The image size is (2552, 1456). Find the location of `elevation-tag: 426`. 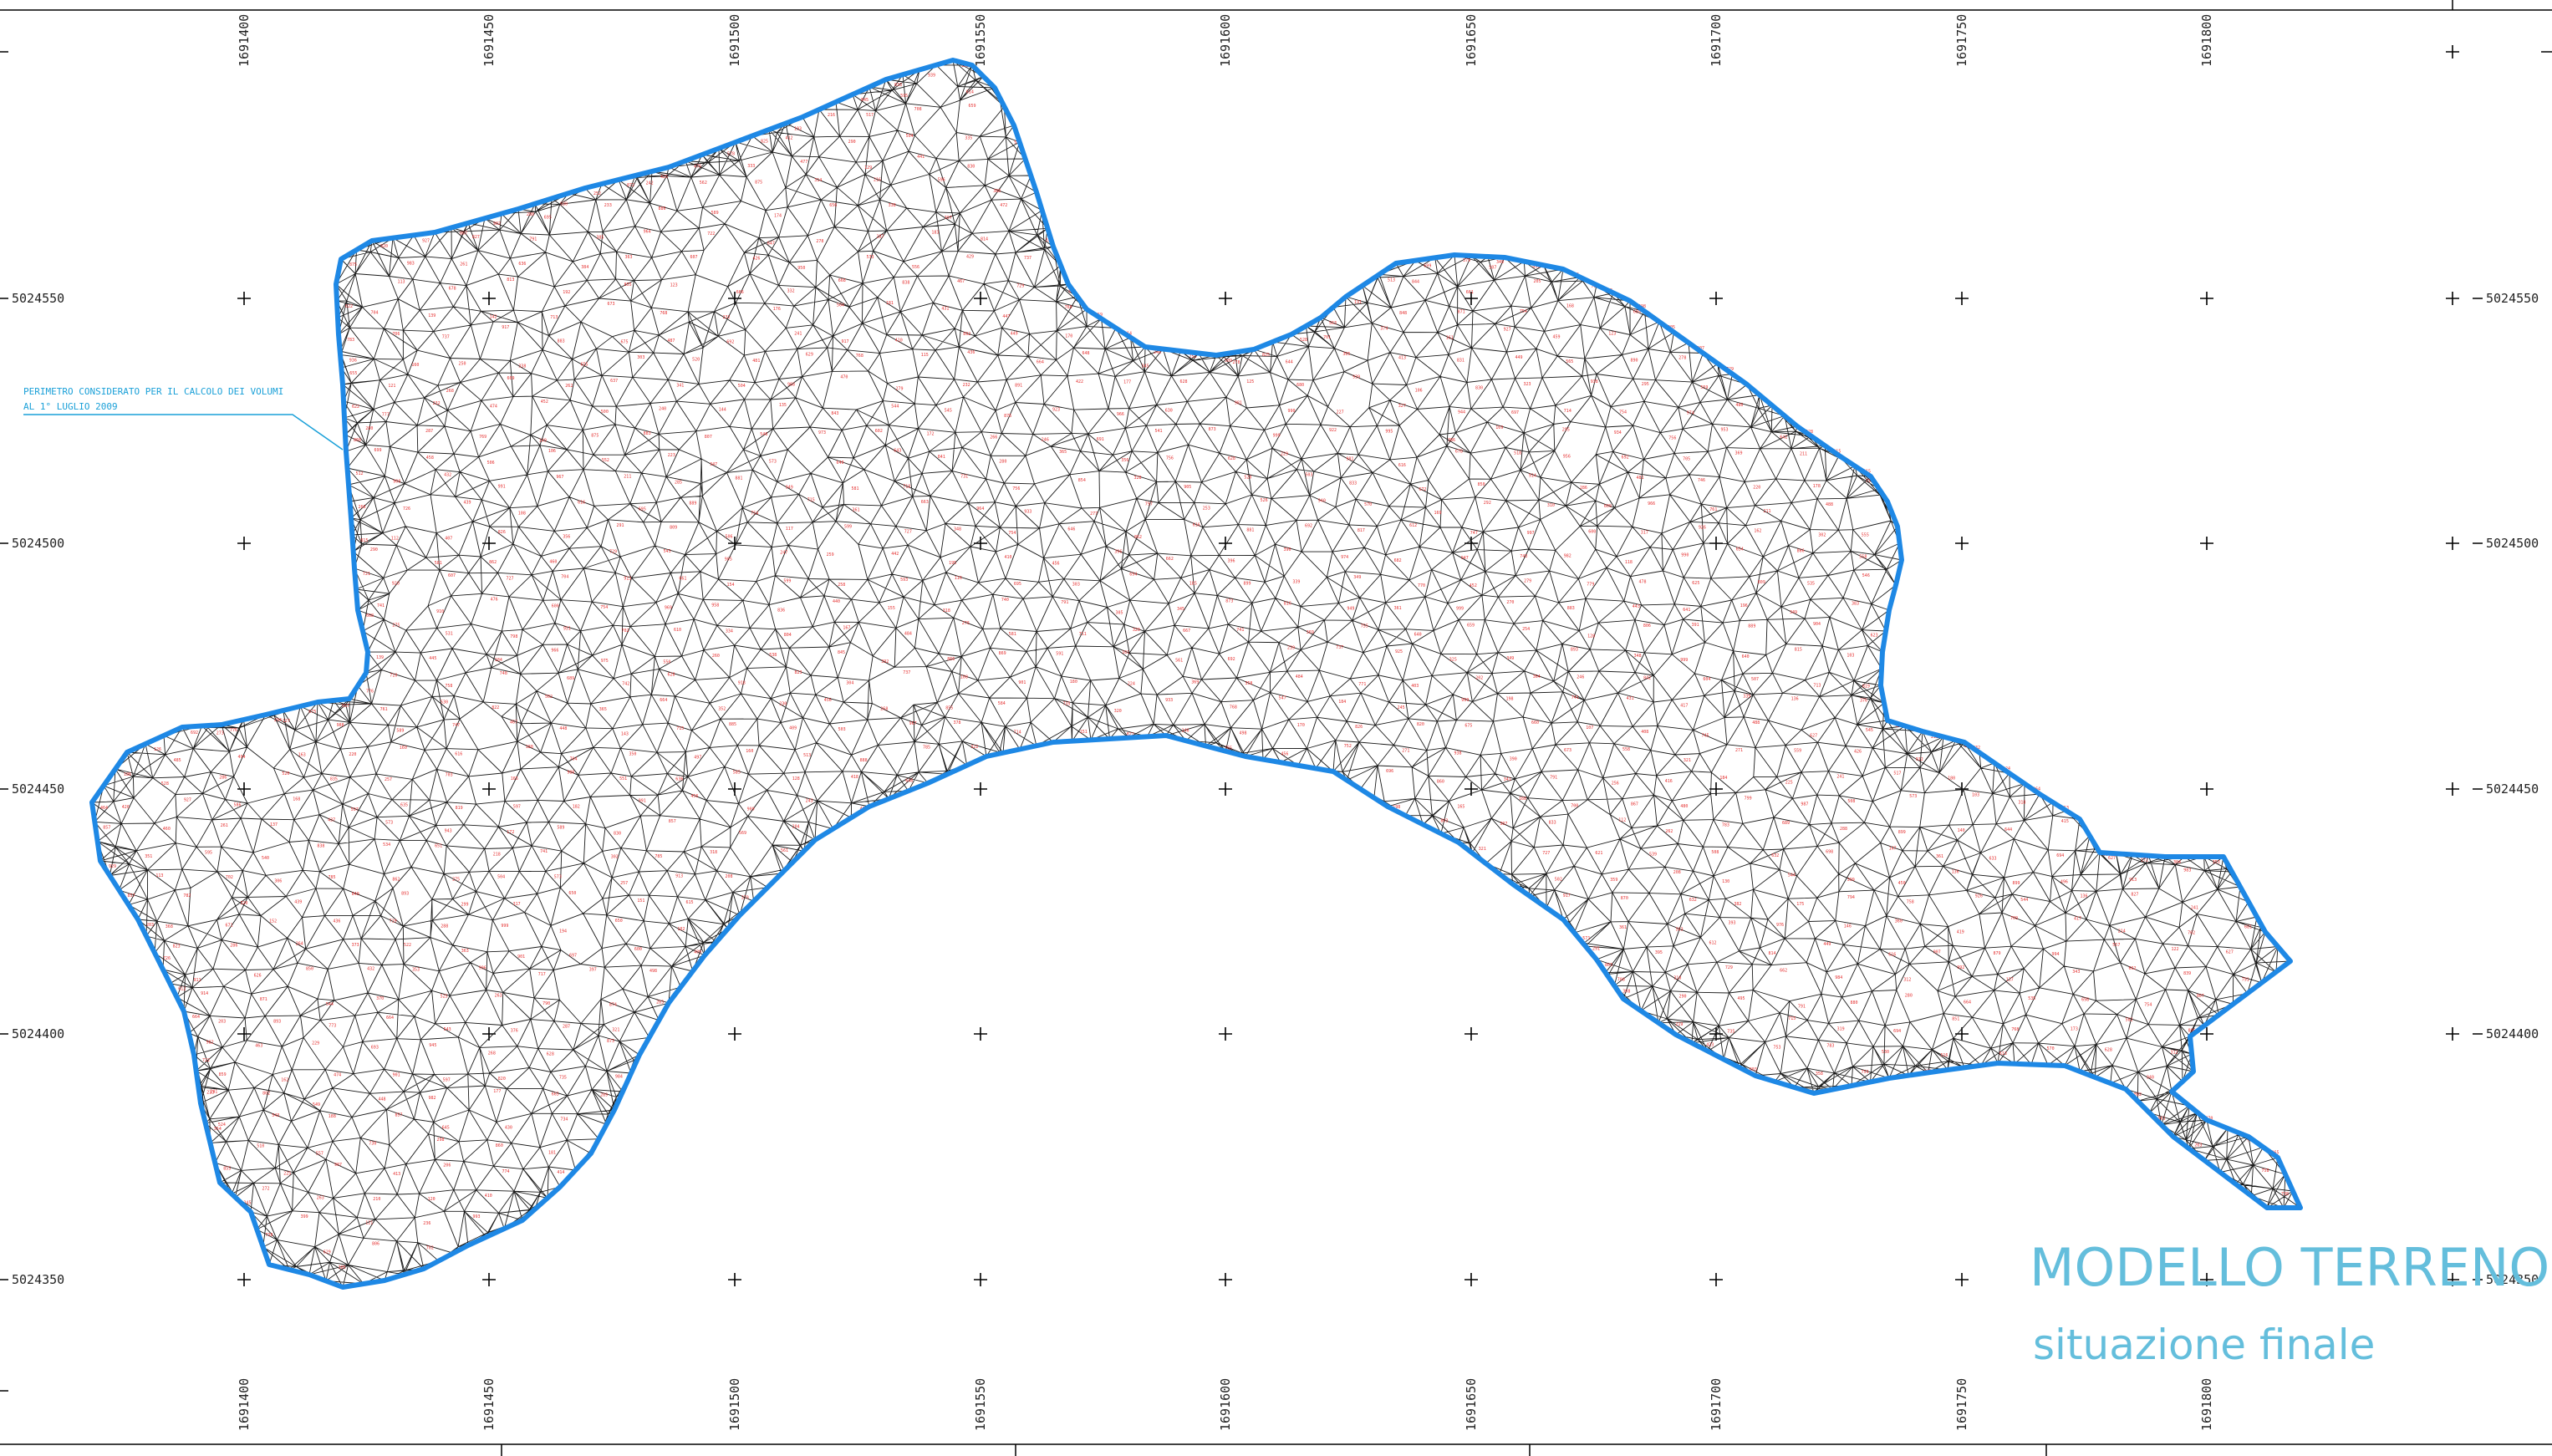

elevation-tag: 426 is located at coordinates (1858, 752).